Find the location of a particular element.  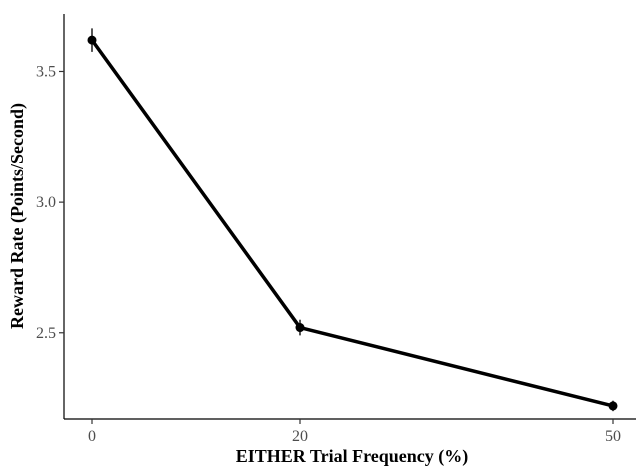

x-tick-label: 50 is located at coordinates (613, 436).